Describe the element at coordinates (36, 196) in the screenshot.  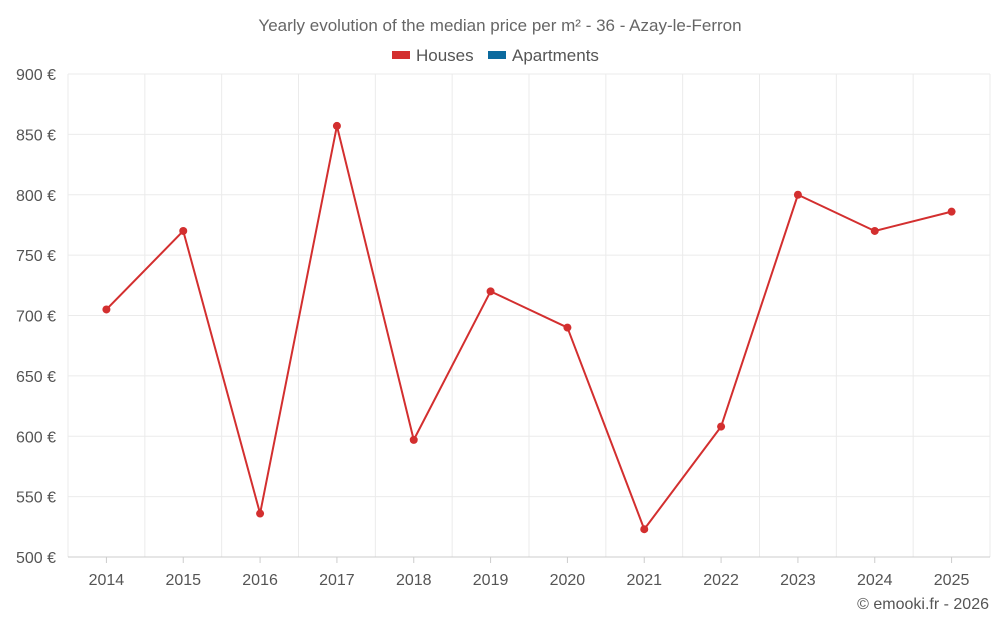
I see `y-tick-label: 800 €` at that location.